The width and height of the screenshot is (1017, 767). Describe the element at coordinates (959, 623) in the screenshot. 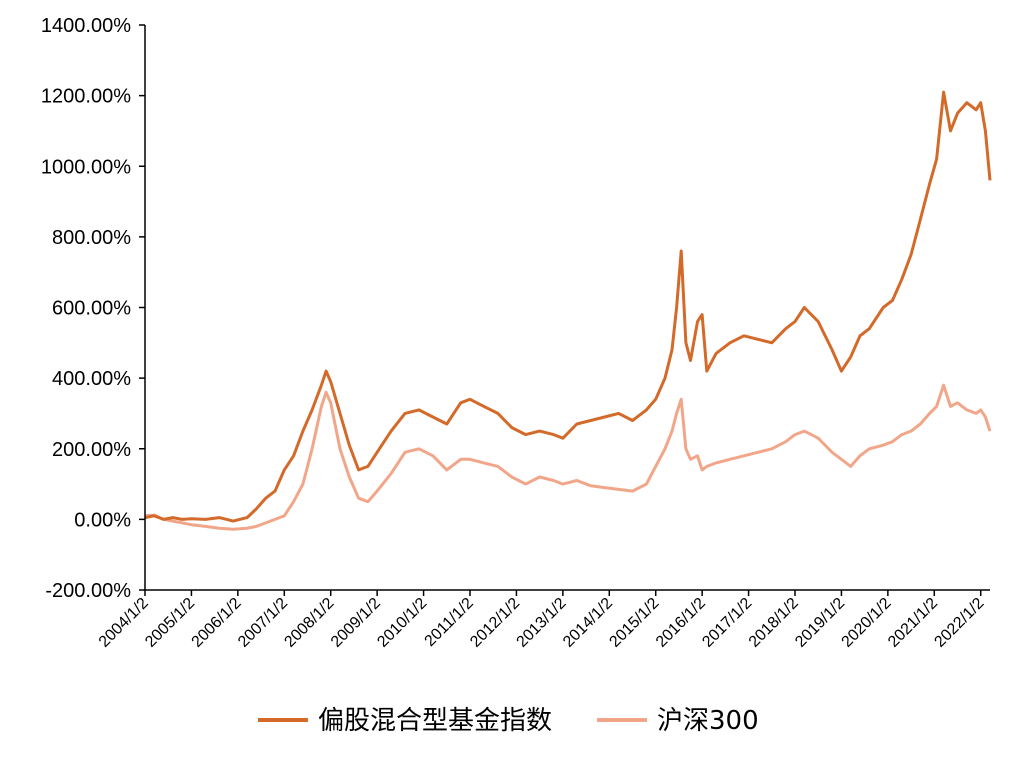

I see `x-tick-label: 2022/1/2` at that location.